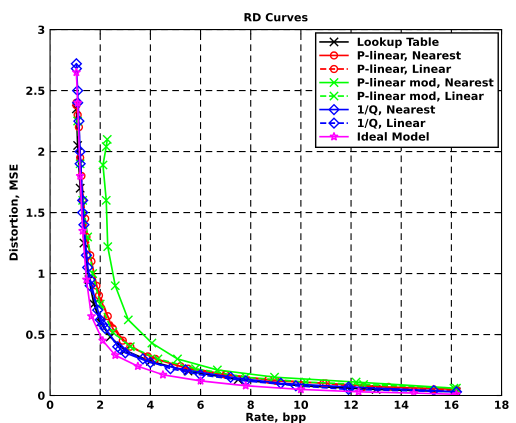 Image resolution: width=516 pixels, height=423 pixels. What do you see at coordinates (100, 404) in the screenshot?
I see `x-tick-label: 2` at bounding box center [100, 404].